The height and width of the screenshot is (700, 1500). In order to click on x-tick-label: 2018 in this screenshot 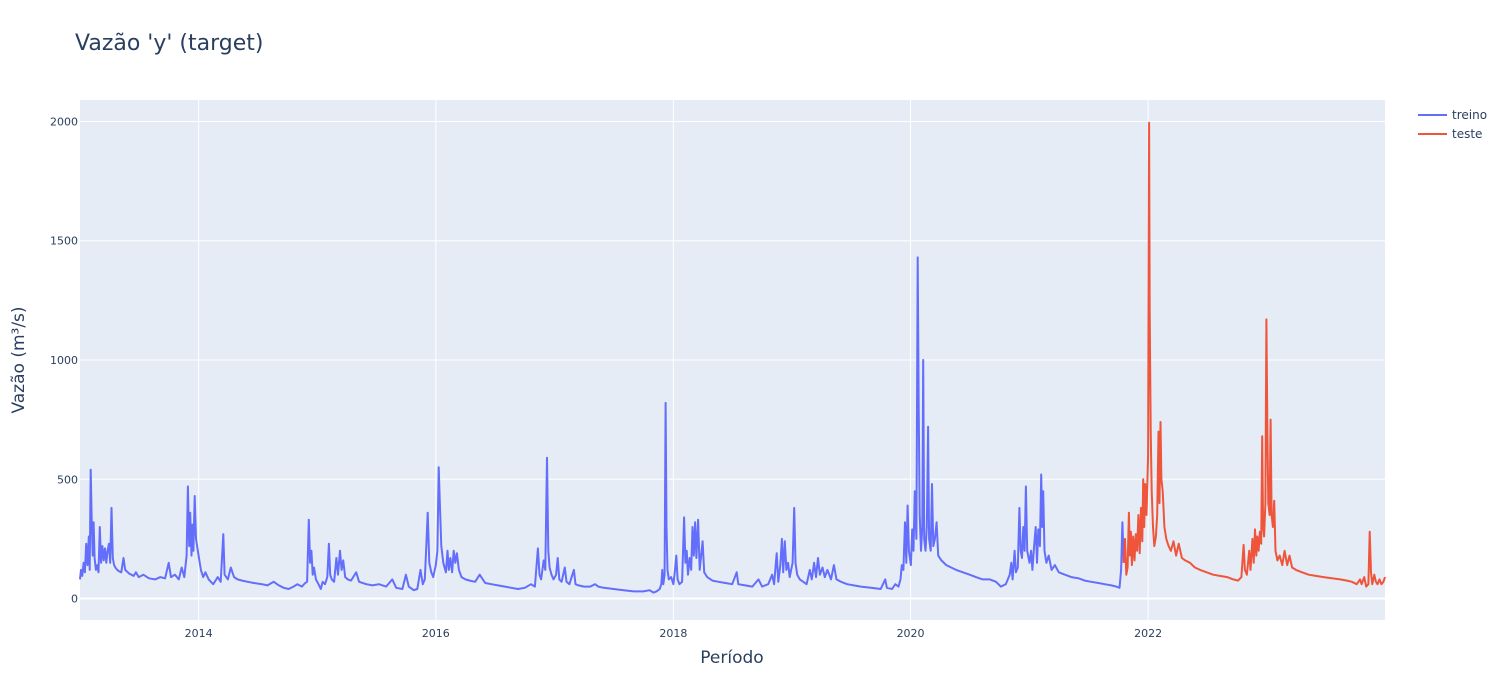, I will do `click(673, 633)`.